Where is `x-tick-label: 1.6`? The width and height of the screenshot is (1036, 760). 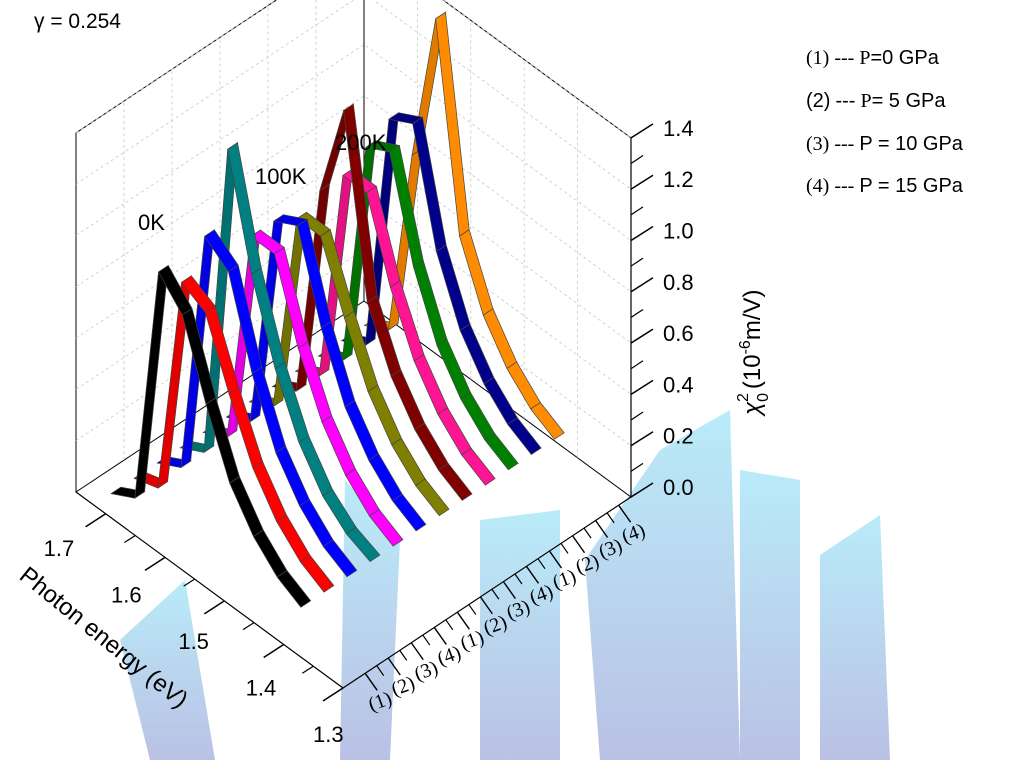
x-tick-label: 1.6 is located at coordinates (126, 594).